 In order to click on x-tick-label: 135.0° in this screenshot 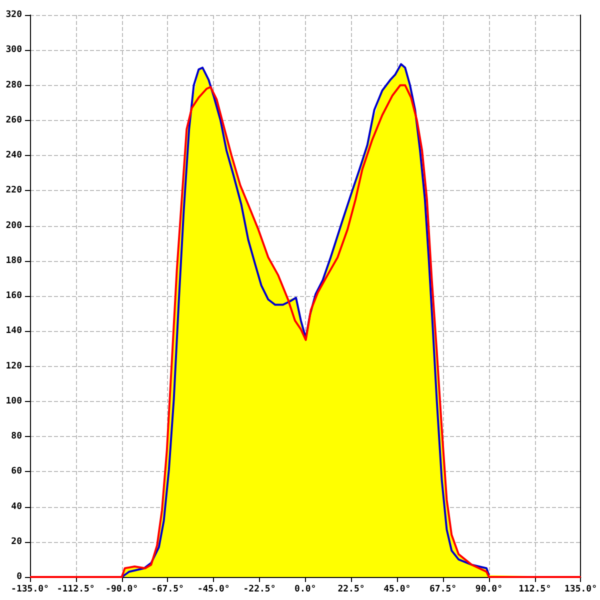, I will do `click(580, 589)`.